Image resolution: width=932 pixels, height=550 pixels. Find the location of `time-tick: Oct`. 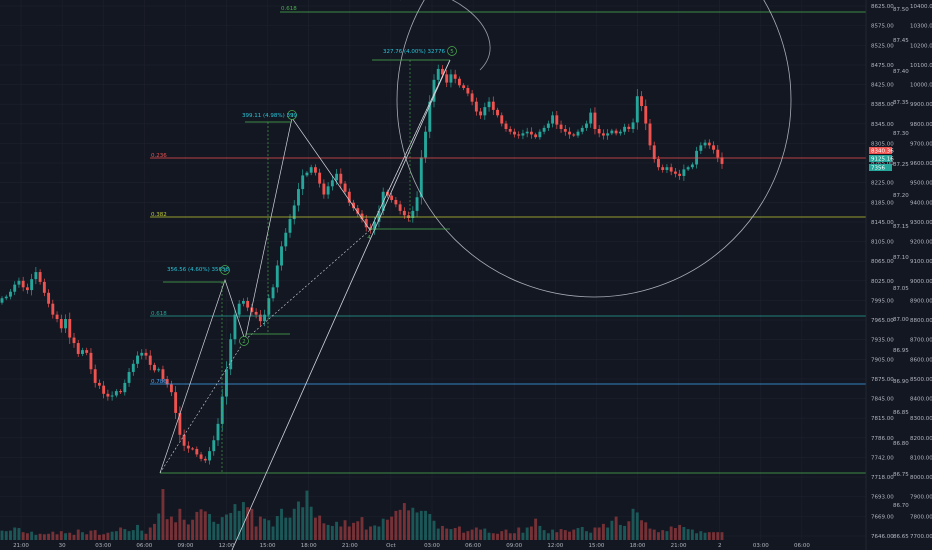

time-tick: Oct is located at coordinates (391, 546).